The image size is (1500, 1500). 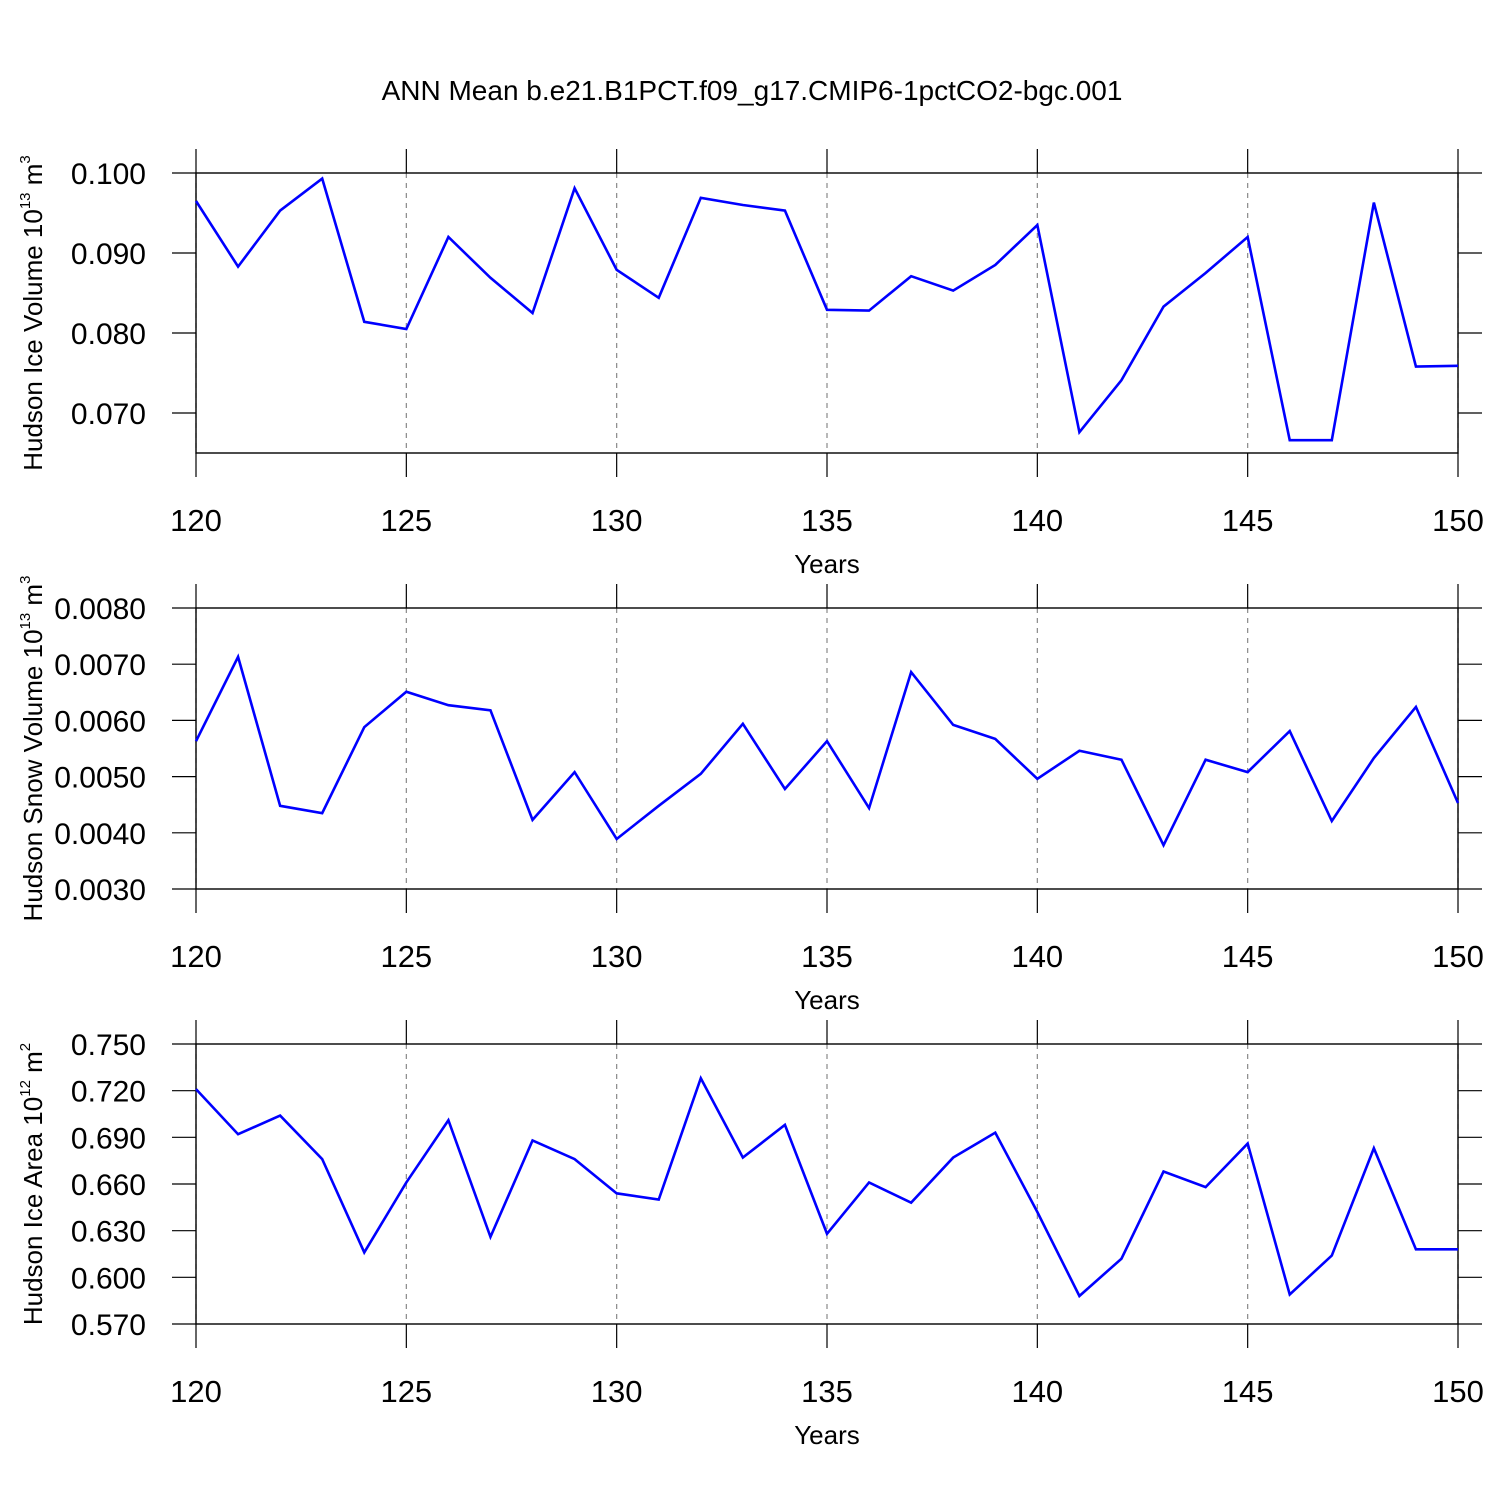 I want to click on y-tick-label: 0.0050, so click(x=100, y=778).